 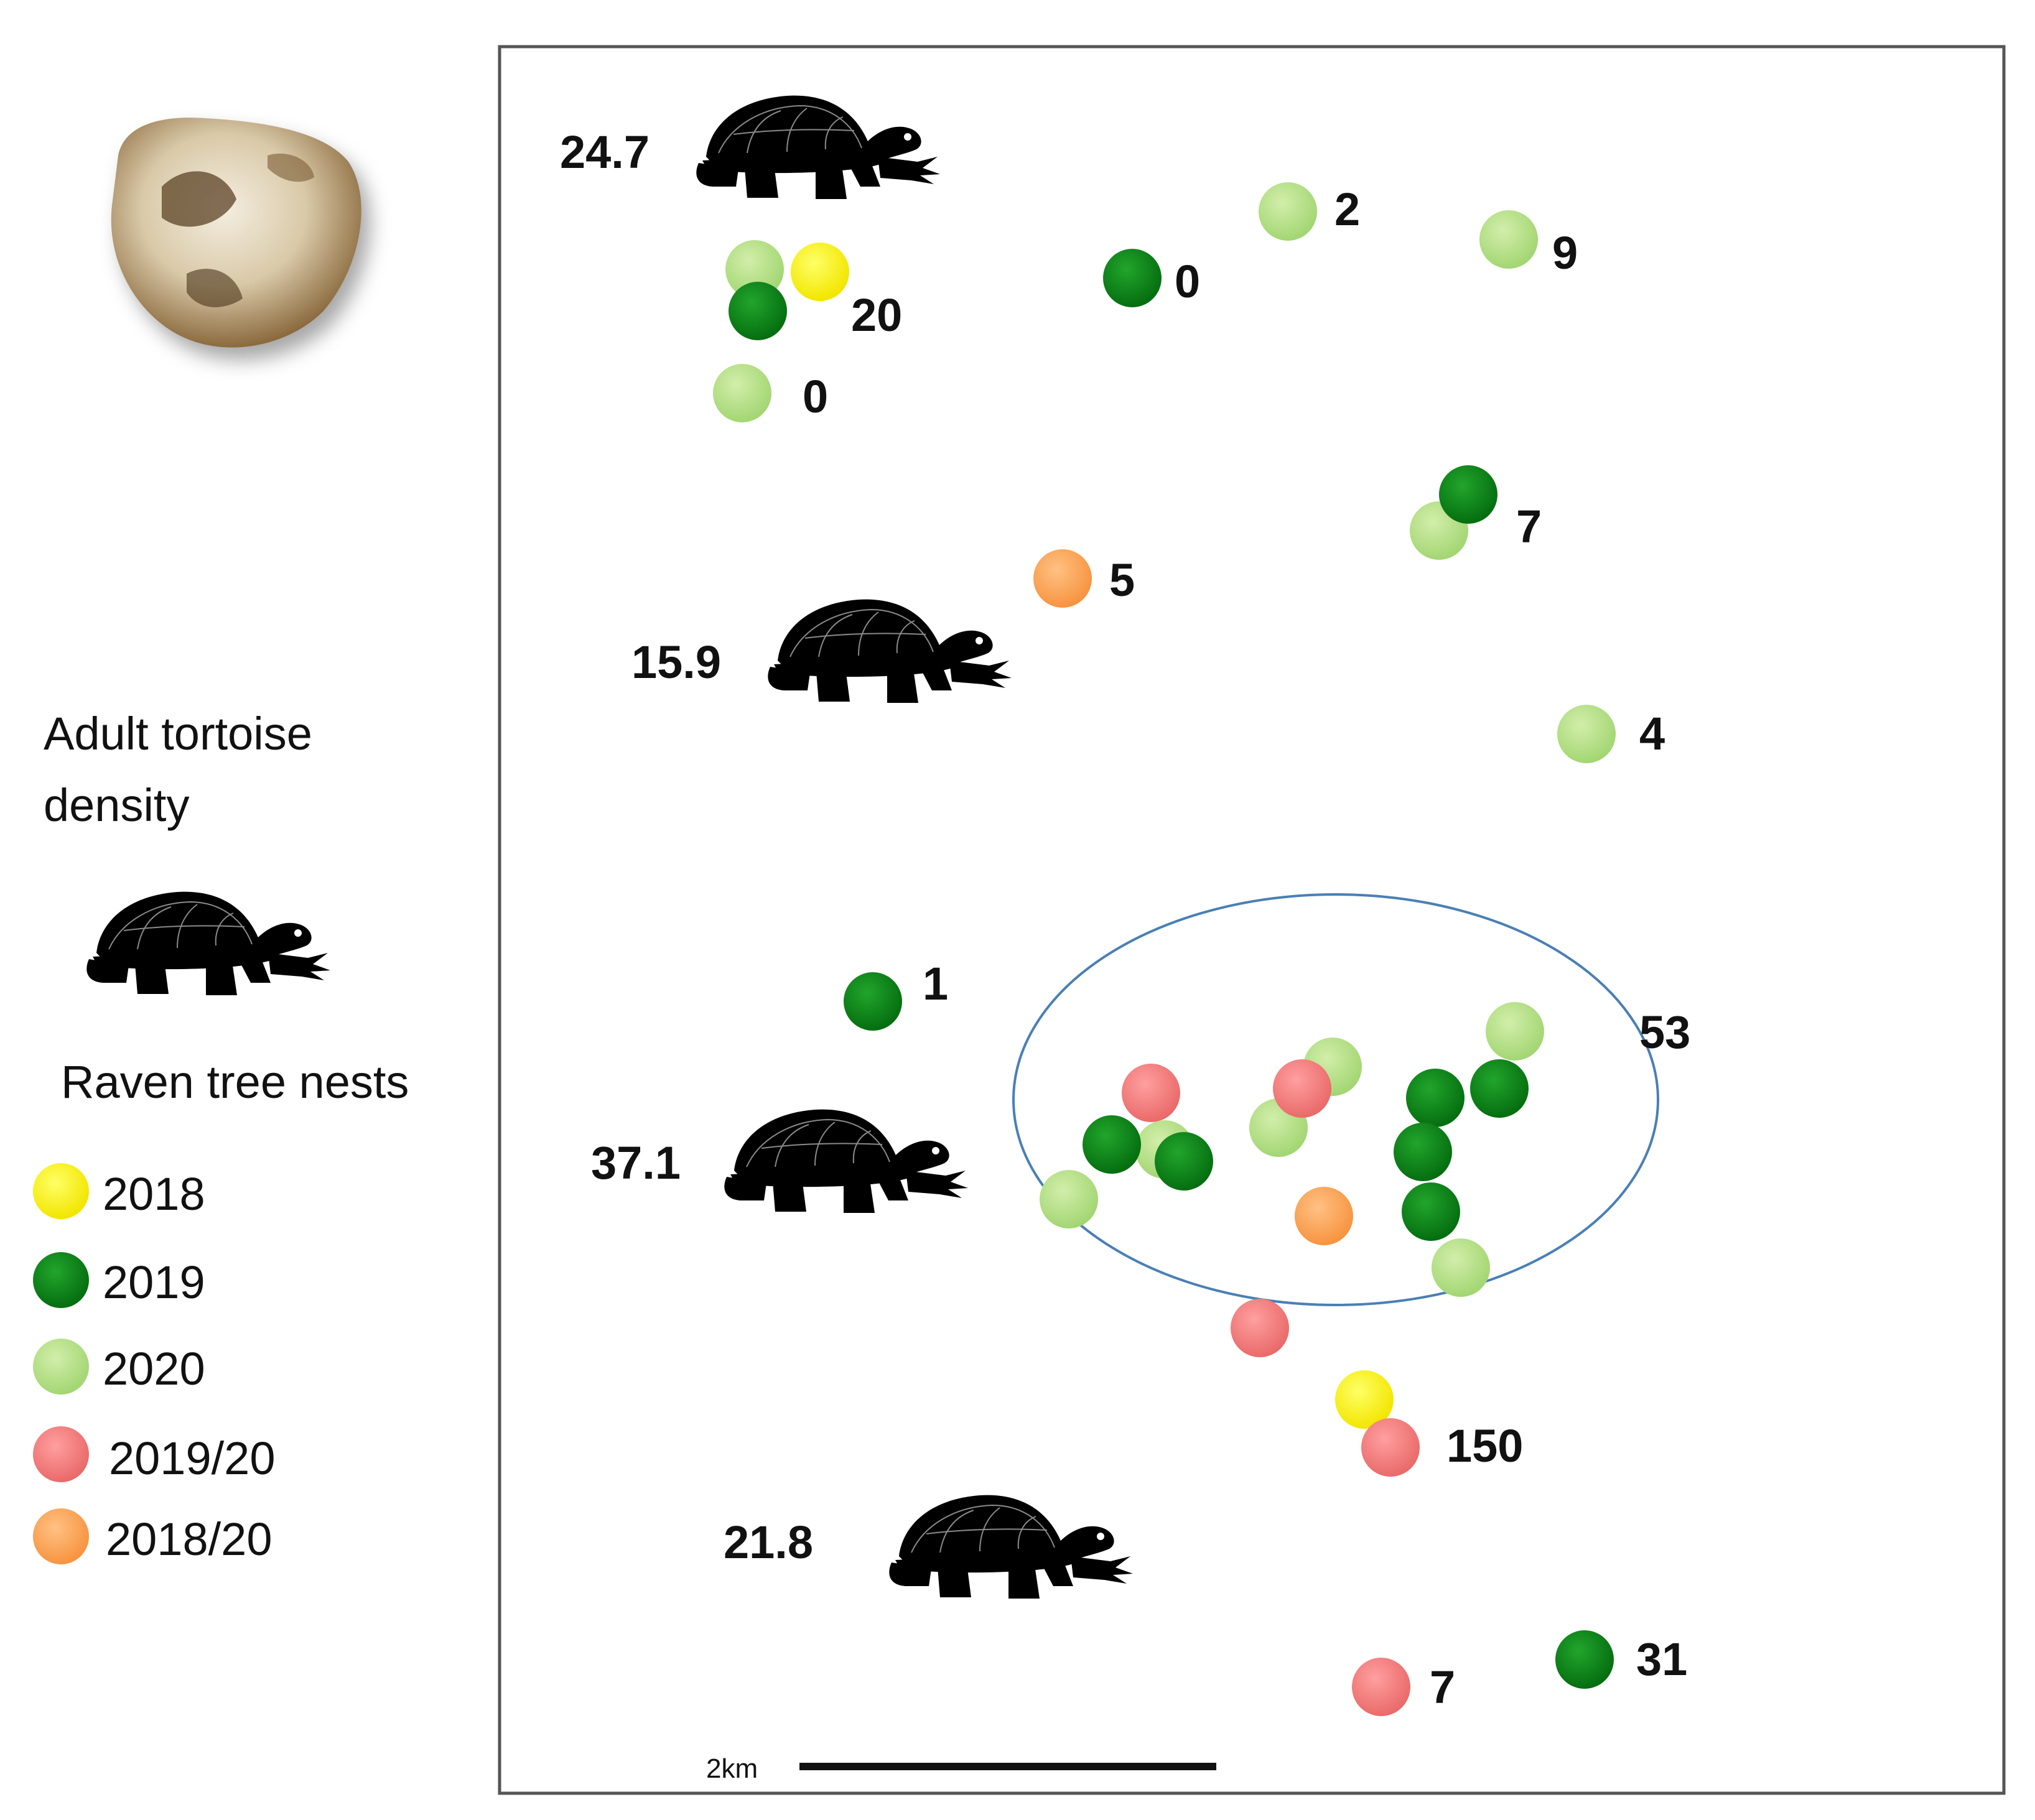 What do you see at coordinates (1565, 253) in the screenshot?
I see `nest-count-label: 9` at bounding box center [1565, 253].